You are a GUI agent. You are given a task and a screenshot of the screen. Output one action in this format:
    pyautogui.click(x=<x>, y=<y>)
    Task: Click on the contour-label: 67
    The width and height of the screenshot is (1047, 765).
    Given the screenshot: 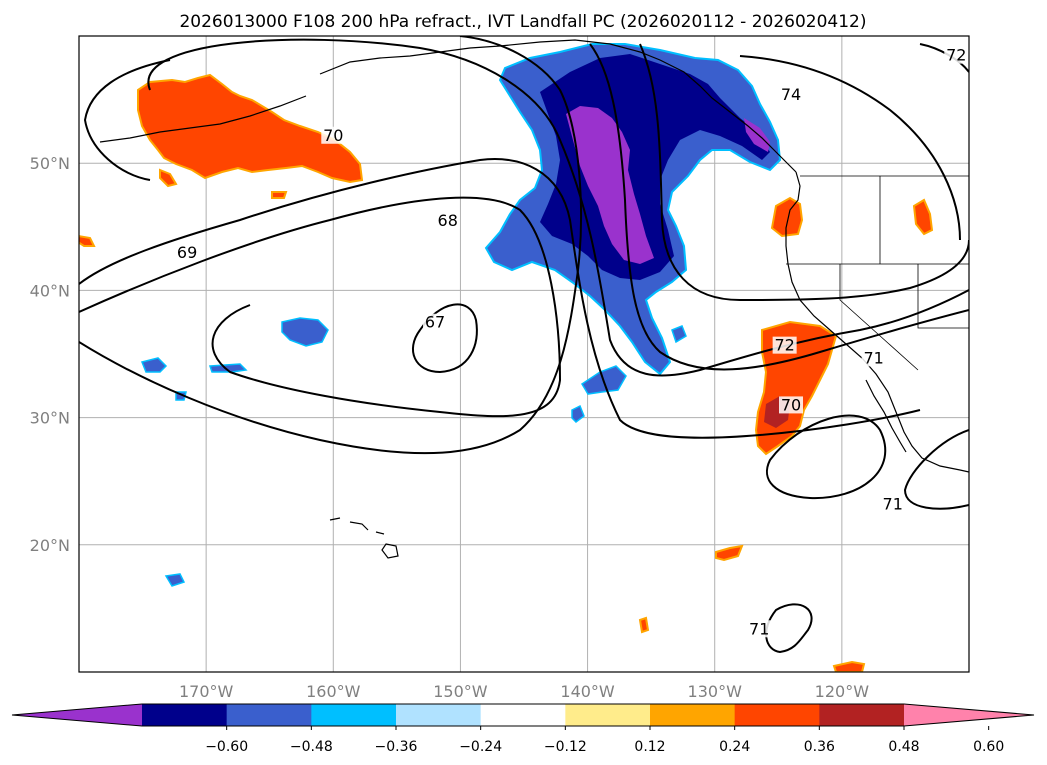 What is the action you would take?
    pyautogui.click(x=435, y=322)
    